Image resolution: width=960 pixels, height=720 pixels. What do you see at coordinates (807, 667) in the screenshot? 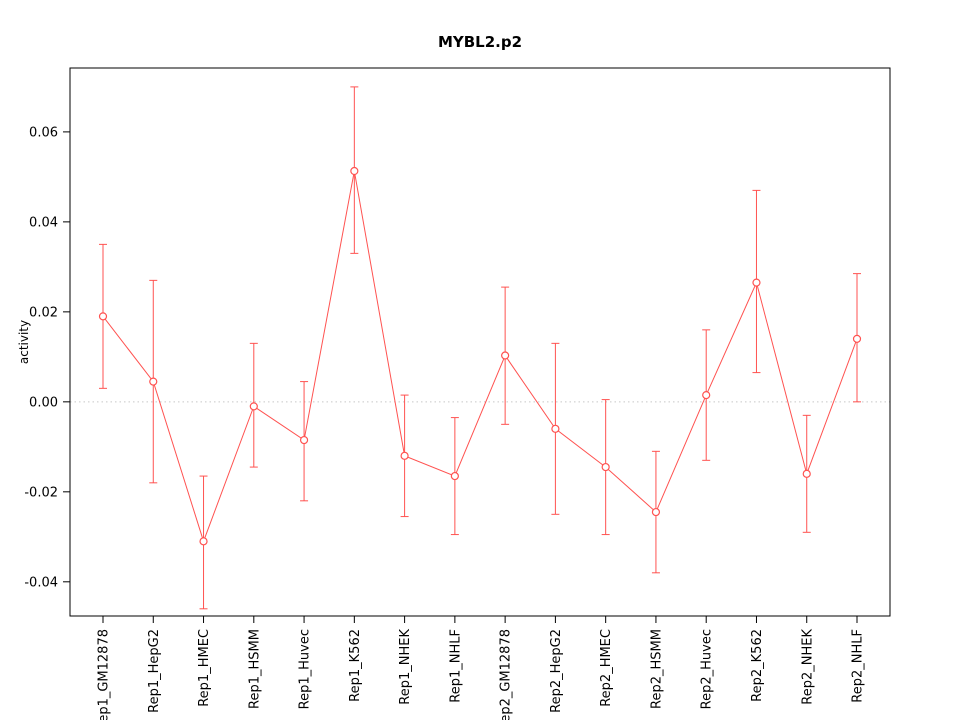
I see `x-tick-label: Rep2_NHEK` at bounding box center [807, 667].